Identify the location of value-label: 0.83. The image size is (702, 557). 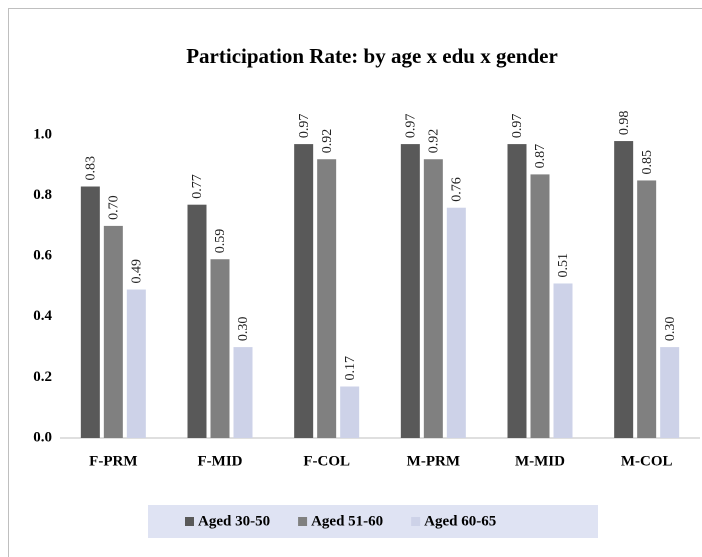
(91, 168).